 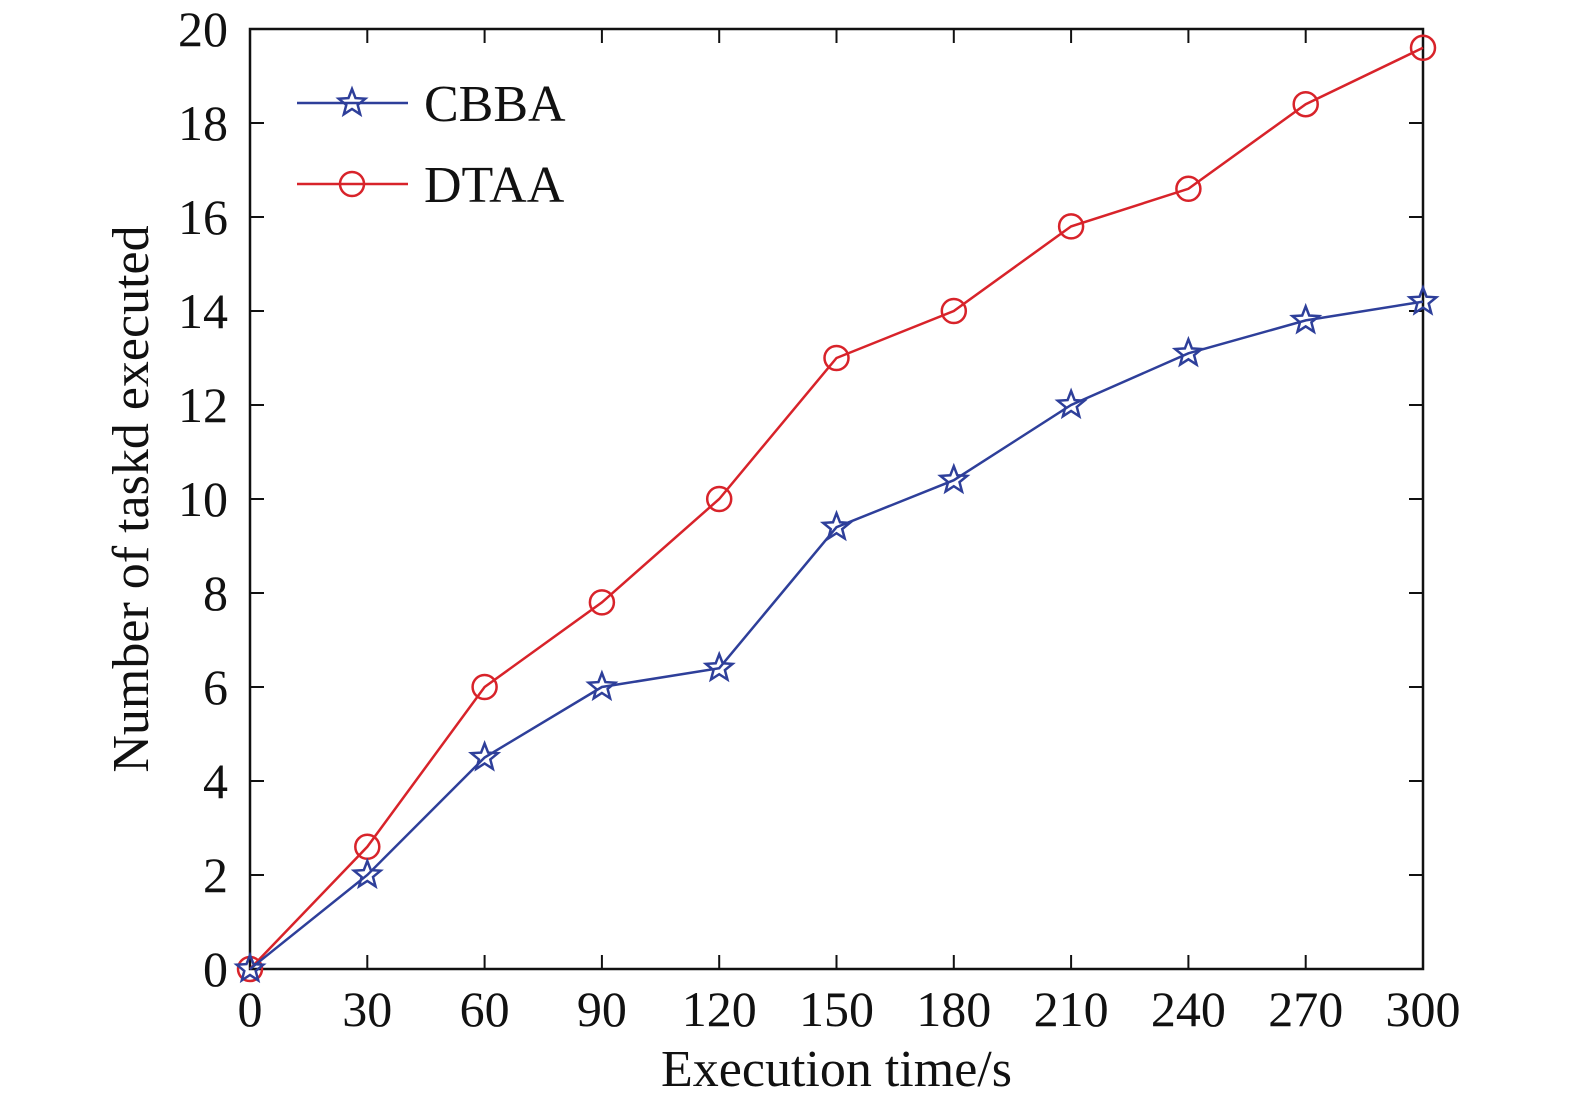 What do you see at coordinates (203, 123) in the screenshot?
I see `y-tick-label: 18` at bounding box center [203, 123].